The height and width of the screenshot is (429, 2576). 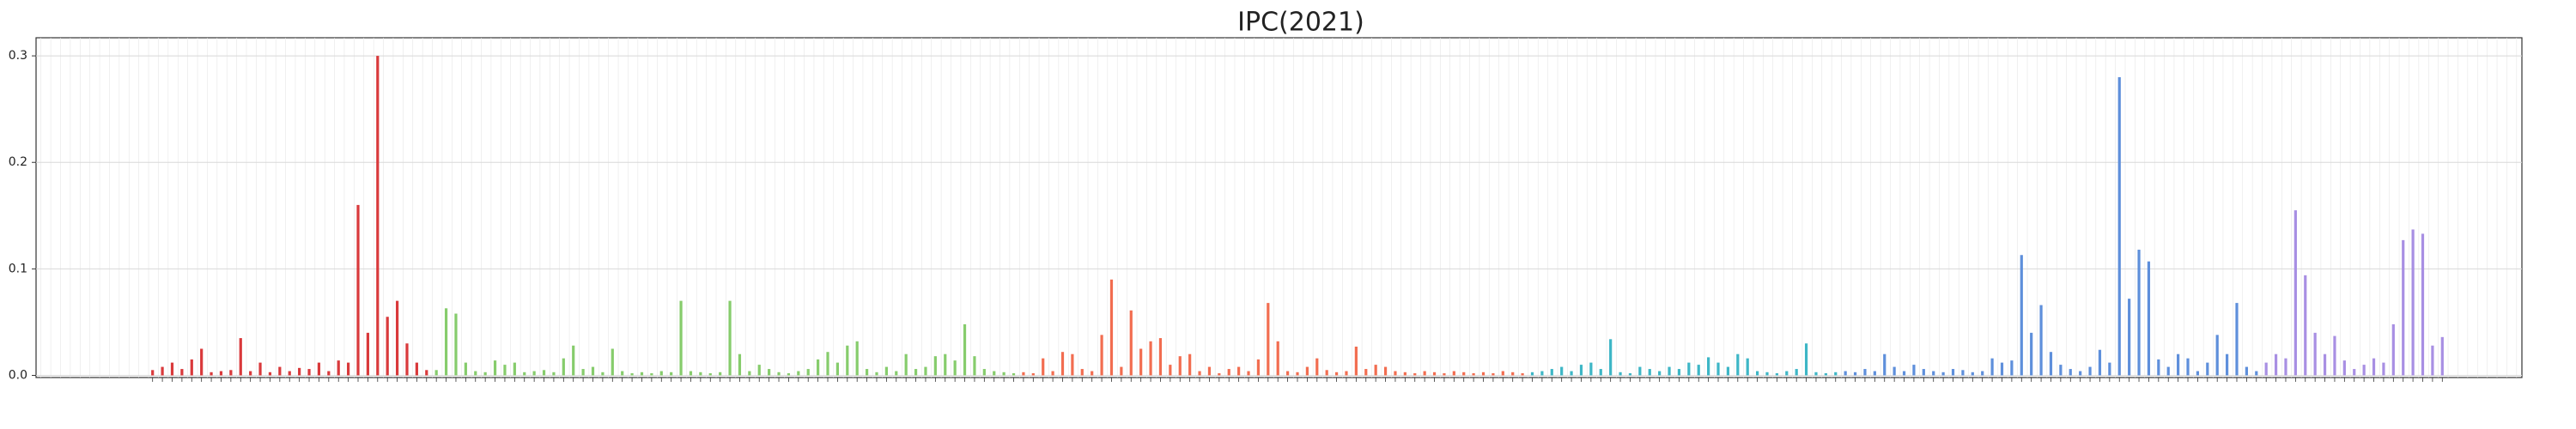 I want to click on y-tick-label: 0.1, so click(x=18, y=268).